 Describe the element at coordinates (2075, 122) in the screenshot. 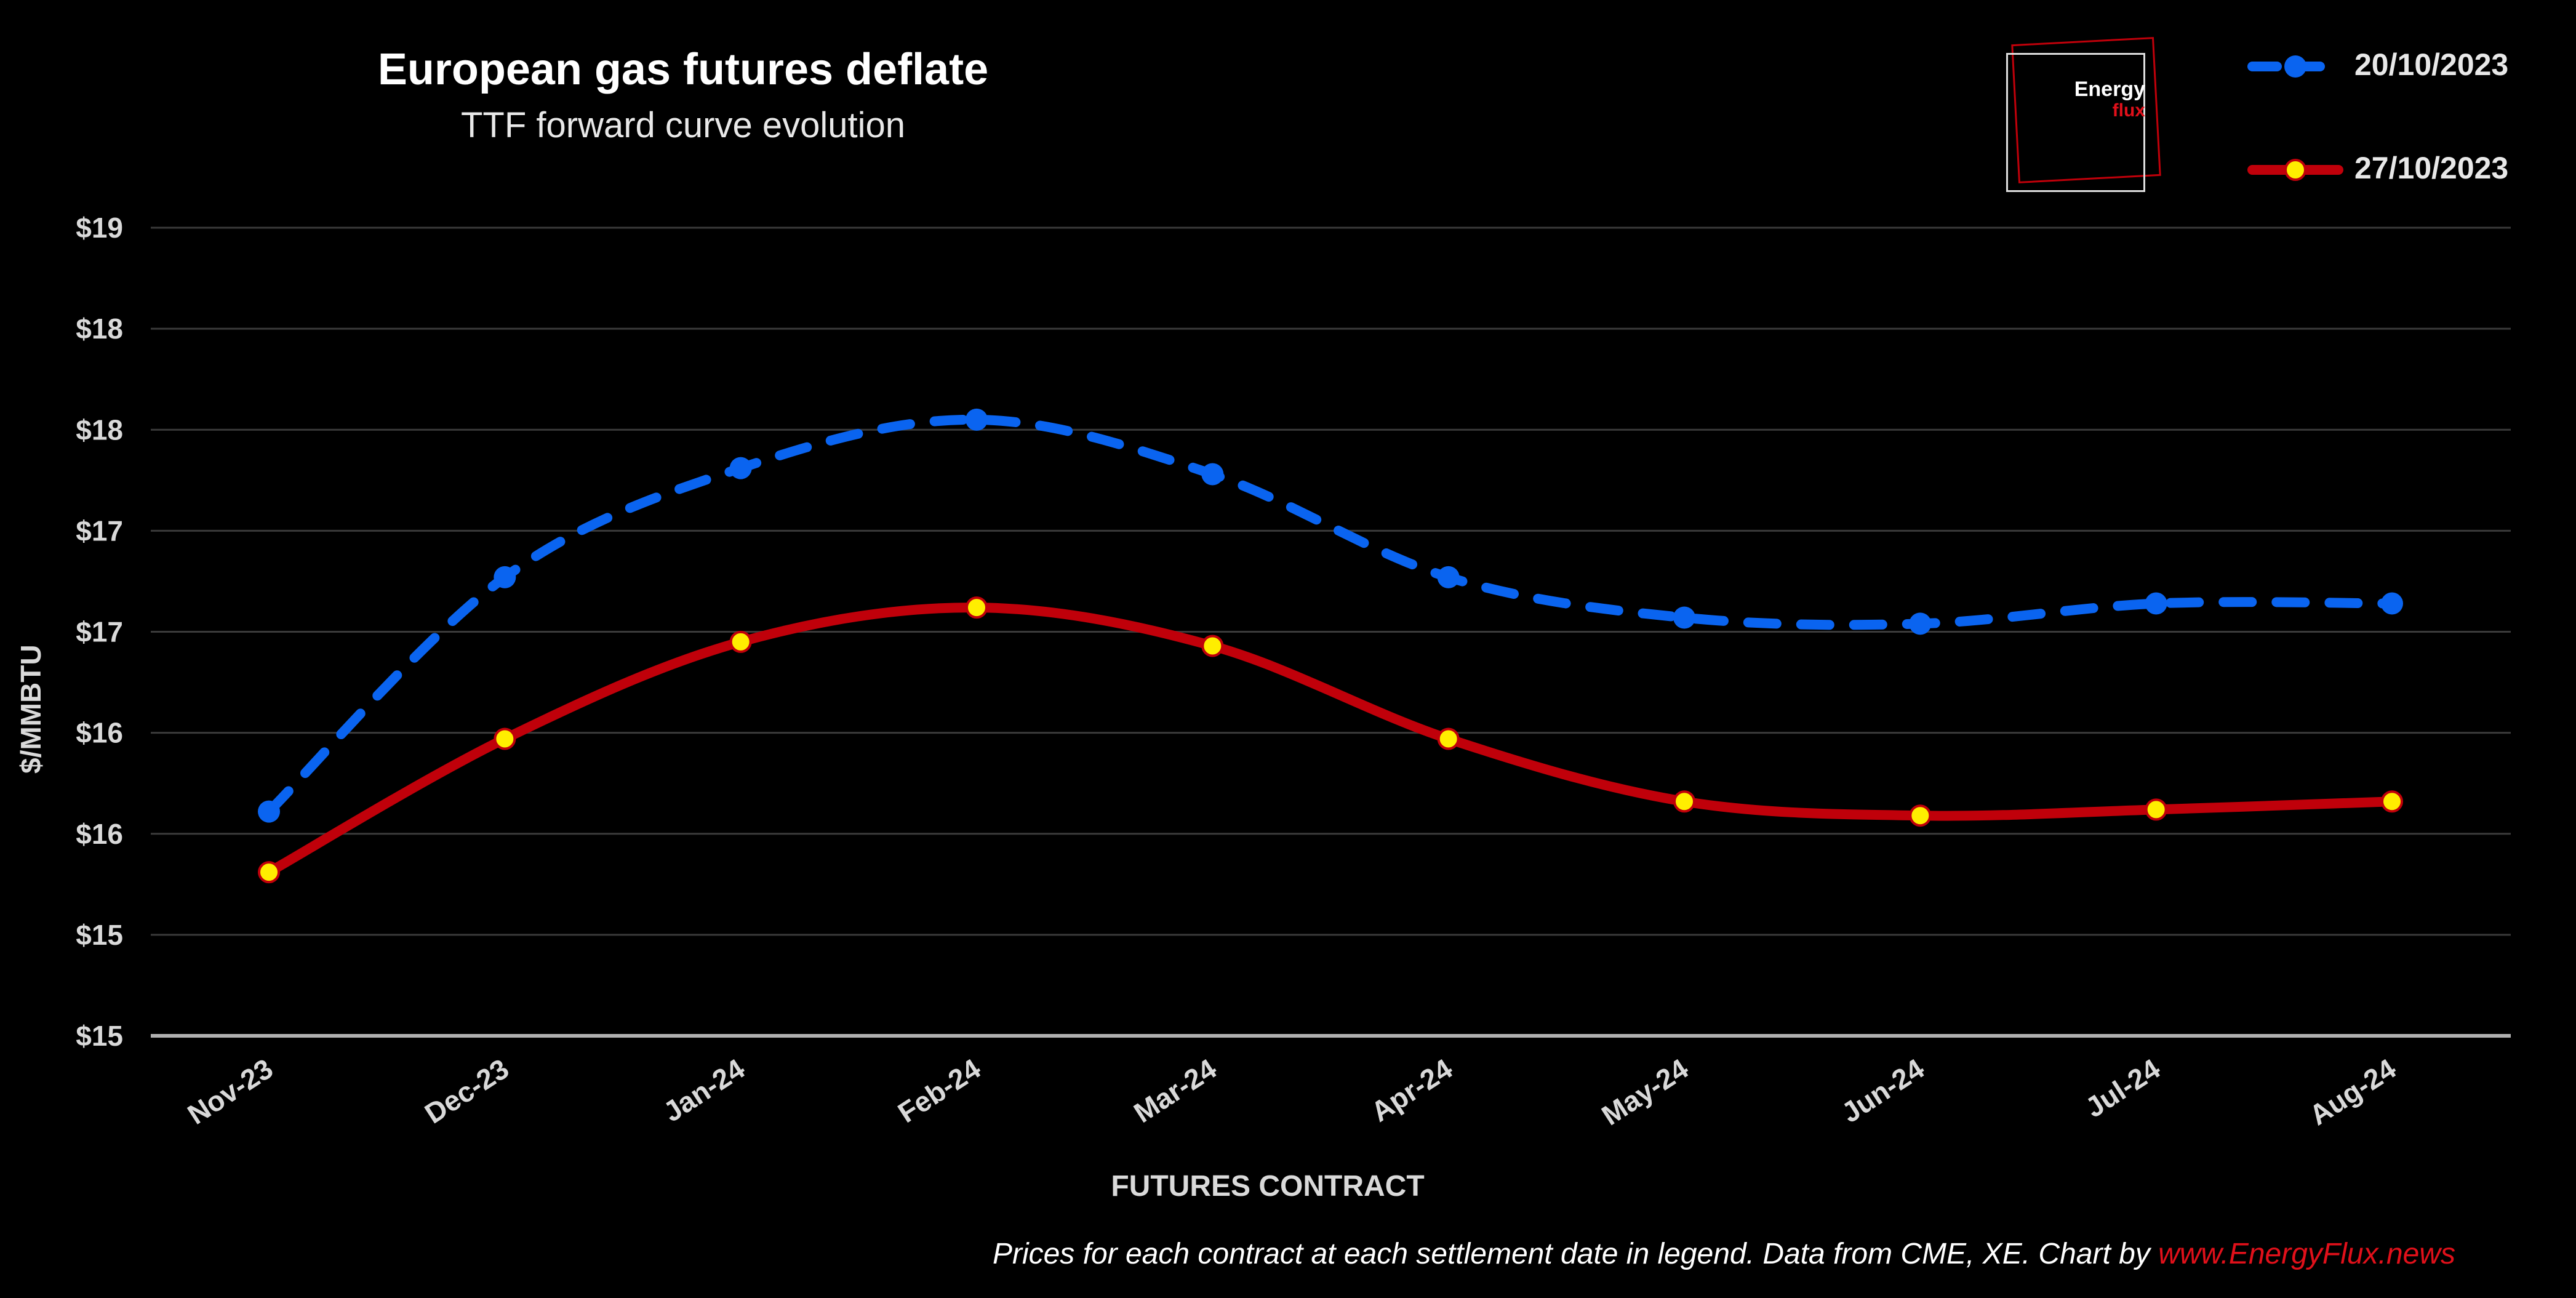

I see `logo-frame` at that location.